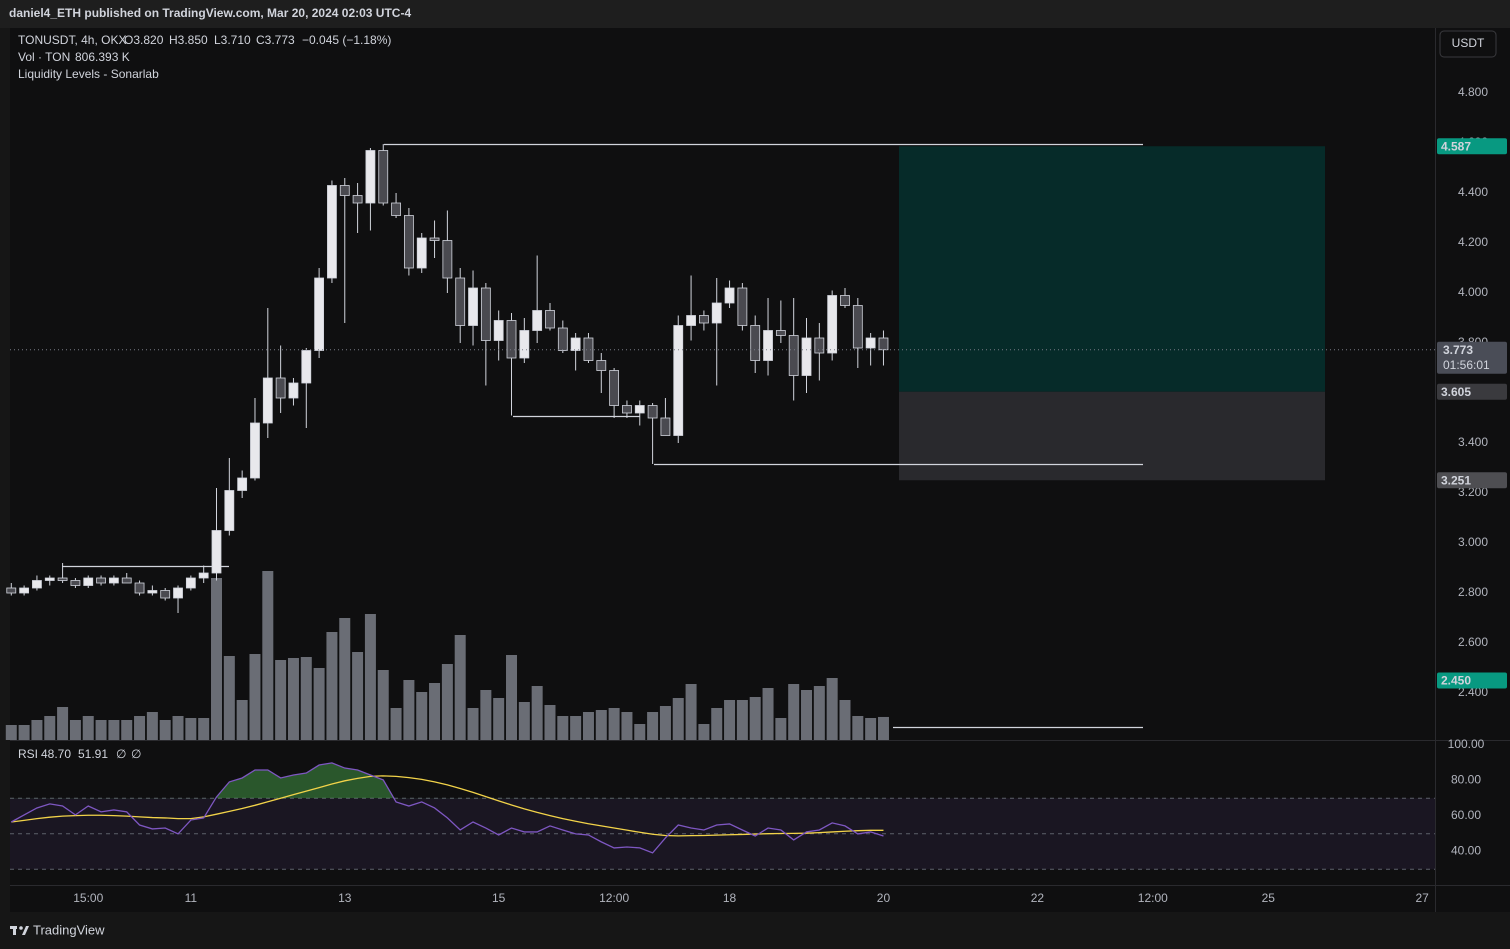 This screenshot has height=949, width=1510. Describe the element at coordinates (1456, 146) in the screenshot. I see `target-tag-label: 4.587` at that location.